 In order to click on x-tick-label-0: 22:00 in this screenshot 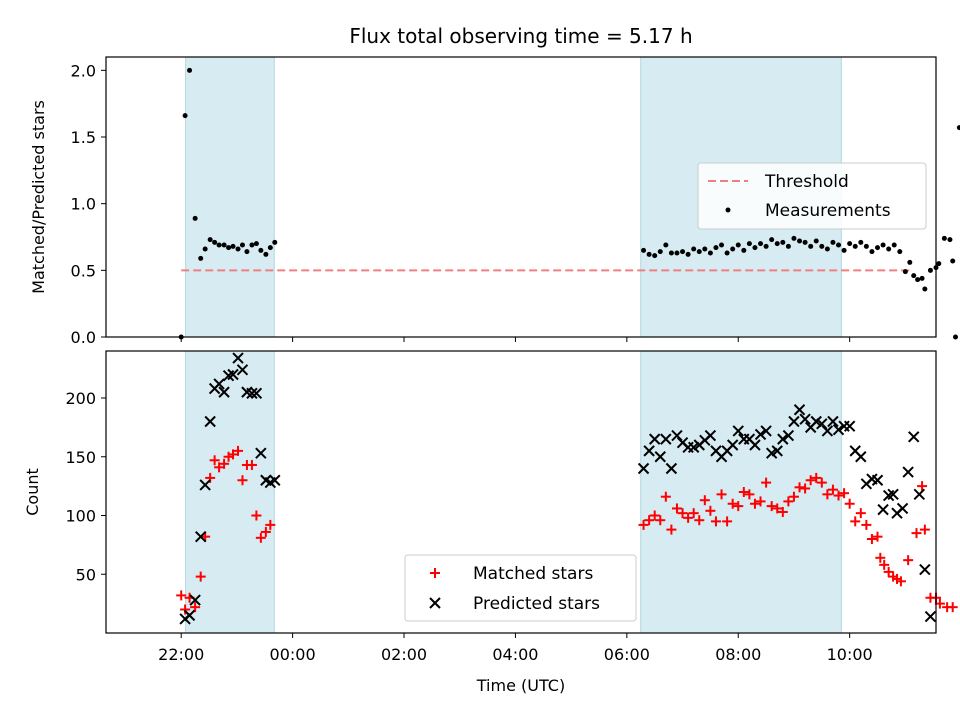, I will do `click(181, 654)`.